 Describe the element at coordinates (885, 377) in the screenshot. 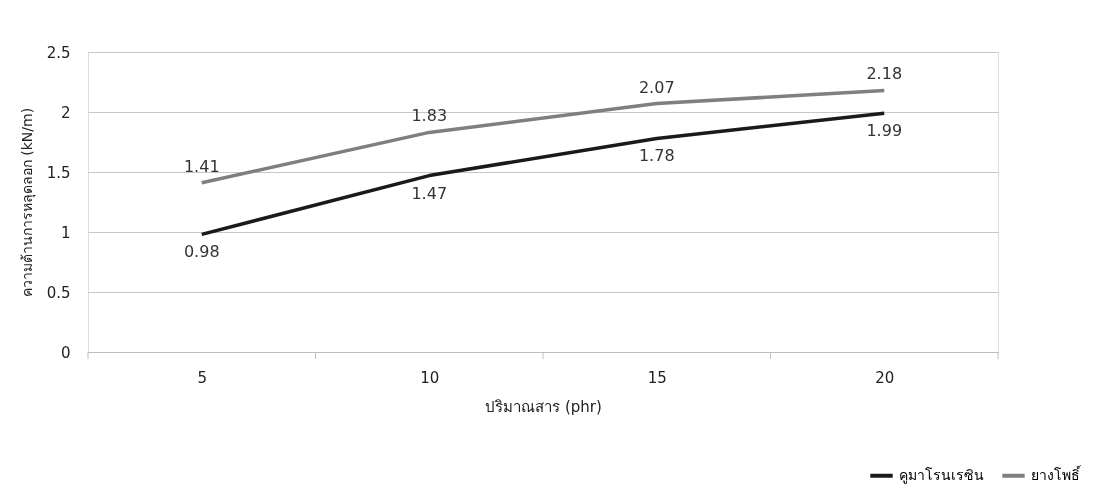

I see `x-tick-label: 20` at that location.